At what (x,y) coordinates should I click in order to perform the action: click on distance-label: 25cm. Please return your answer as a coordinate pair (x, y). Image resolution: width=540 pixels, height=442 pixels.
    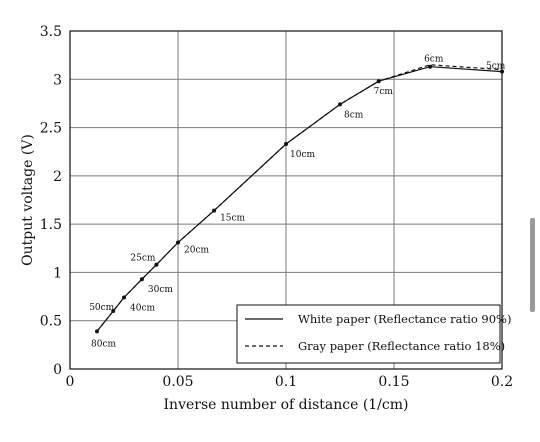
    Looking at the image, I should click on (142, 259).